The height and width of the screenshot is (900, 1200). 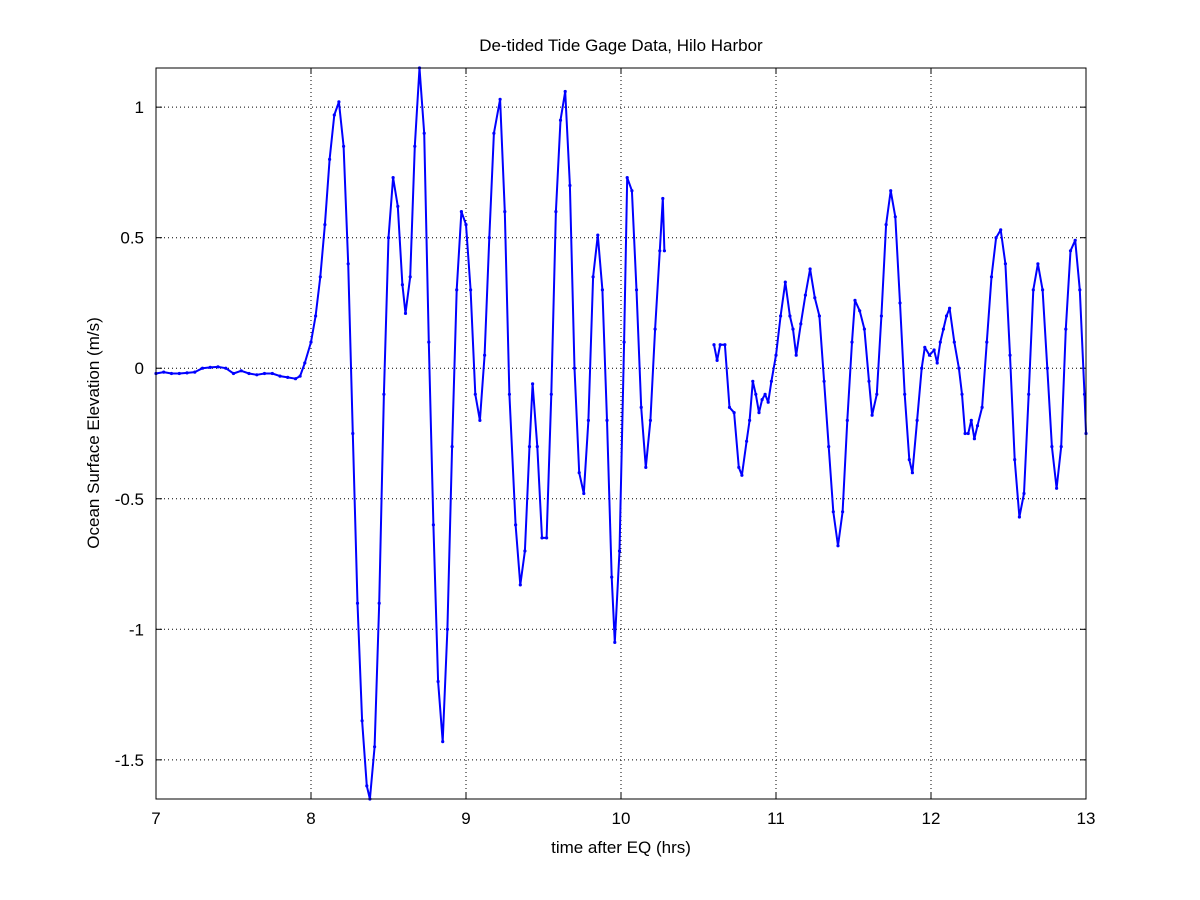 What do you see at coordinates (776, 818) in the screenshot?
I see `x-tick-label: 11` at bounding box center [776, 818].